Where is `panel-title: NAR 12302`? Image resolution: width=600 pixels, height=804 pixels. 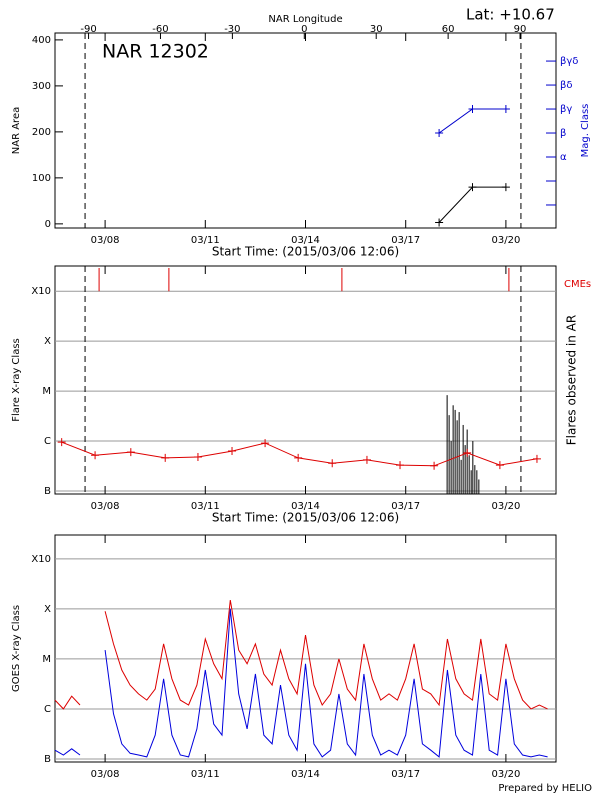 panel-title: NAR 12302 is located at coordinates (155, 52).